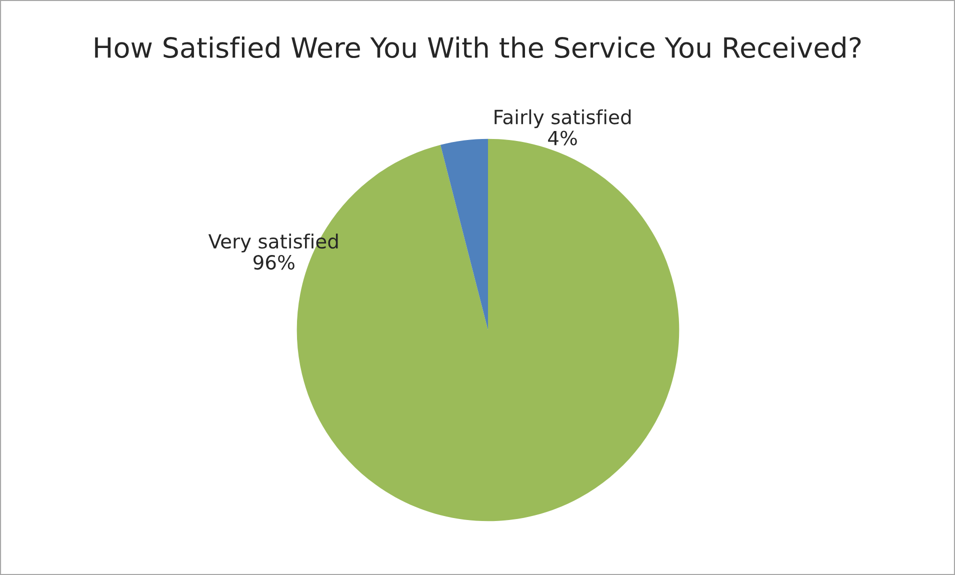 This screenshot has height=575, width=955. I want to click on chart-title: How Satisfied Were You With the Service You Received?, so click(478, 47).